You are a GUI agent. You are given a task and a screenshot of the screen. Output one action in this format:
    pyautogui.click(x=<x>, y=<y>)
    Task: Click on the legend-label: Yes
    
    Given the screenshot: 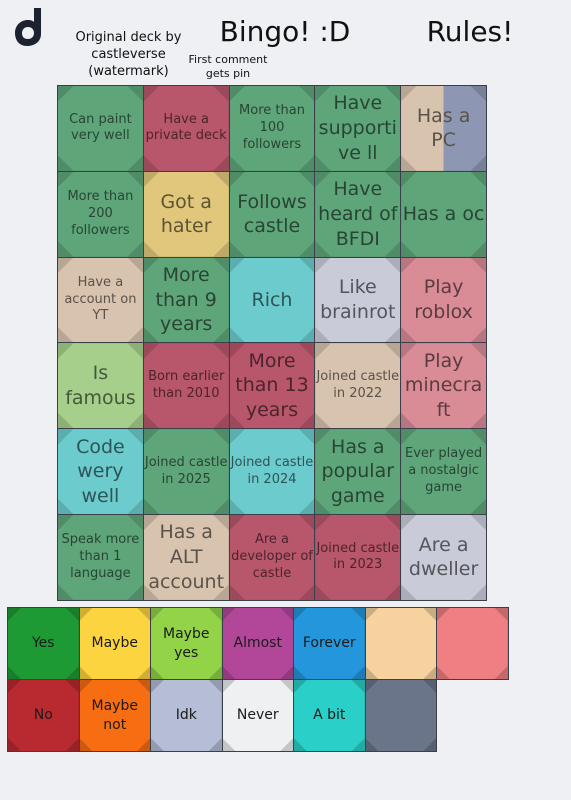 What is the action you would take?
    pyautogui.click(x=43, y=643)
    